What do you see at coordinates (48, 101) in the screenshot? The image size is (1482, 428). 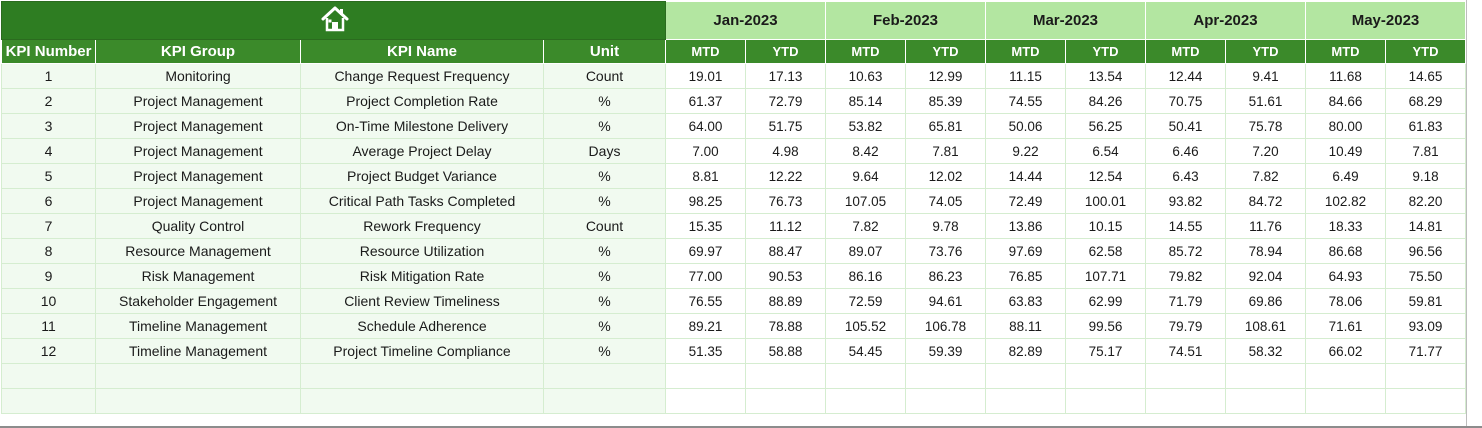 I see `kpi-number-cell: 2` at bounding box center [48, 101].